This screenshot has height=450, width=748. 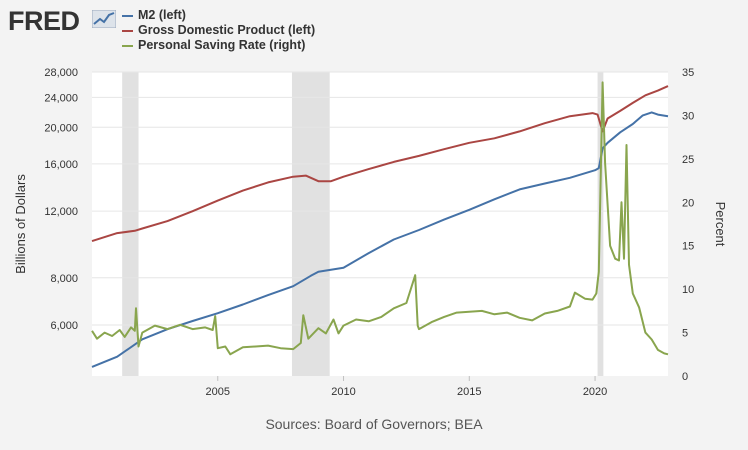 I want to click on fred-logo: FRED, so click(x=44, y=21).